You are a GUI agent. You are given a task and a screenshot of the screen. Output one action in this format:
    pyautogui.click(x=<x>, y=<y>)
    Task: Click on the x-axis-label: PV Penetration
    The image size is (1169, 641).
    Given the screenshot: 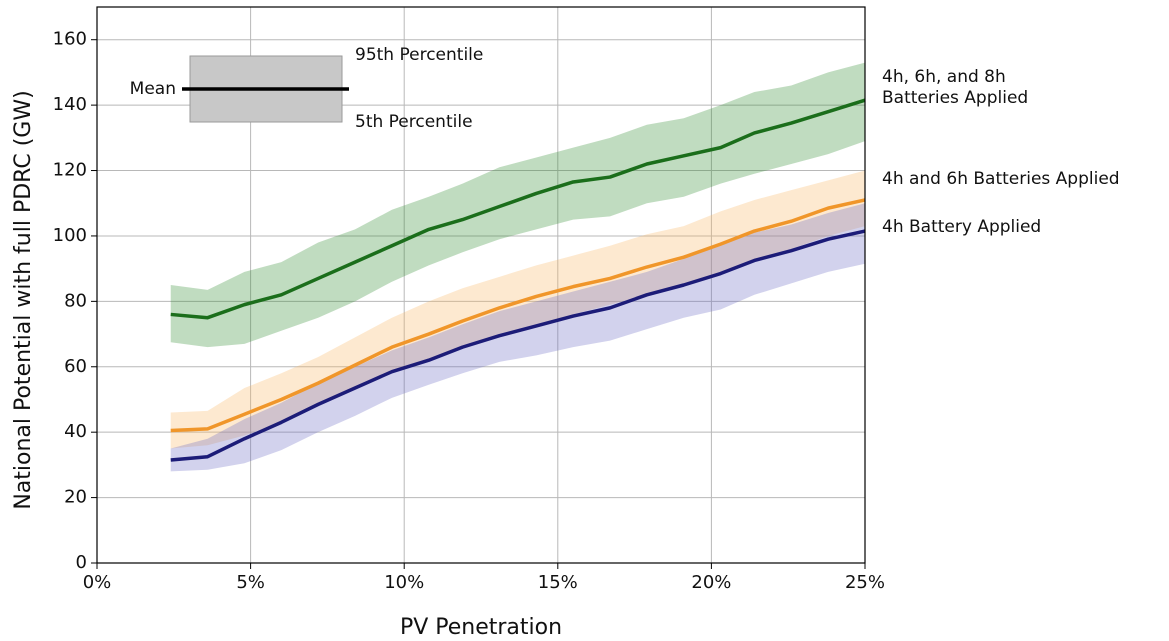 What is the action you would take?
    pyautogui.click(x=481, y=627)
    